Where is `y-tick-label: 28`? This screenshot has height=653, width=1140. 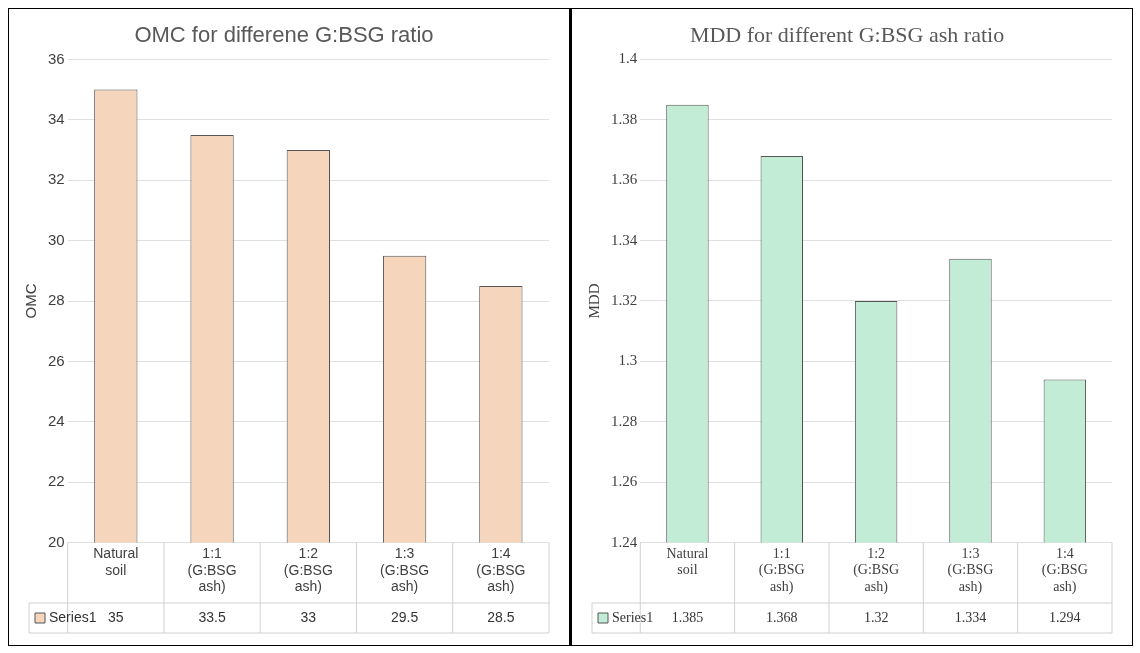 y-tick-label: 28 is located at coordinates (56, 300).